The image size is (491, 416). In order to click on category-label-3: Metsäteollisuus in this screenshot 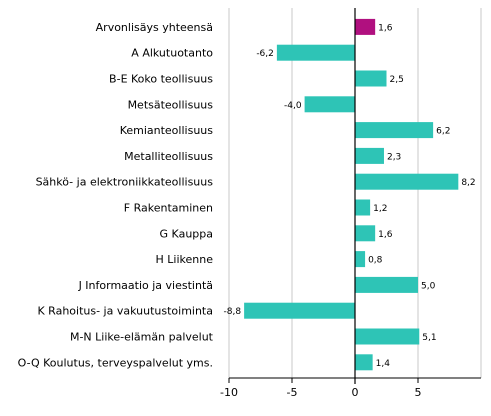, I will do `click(171, 104)`.